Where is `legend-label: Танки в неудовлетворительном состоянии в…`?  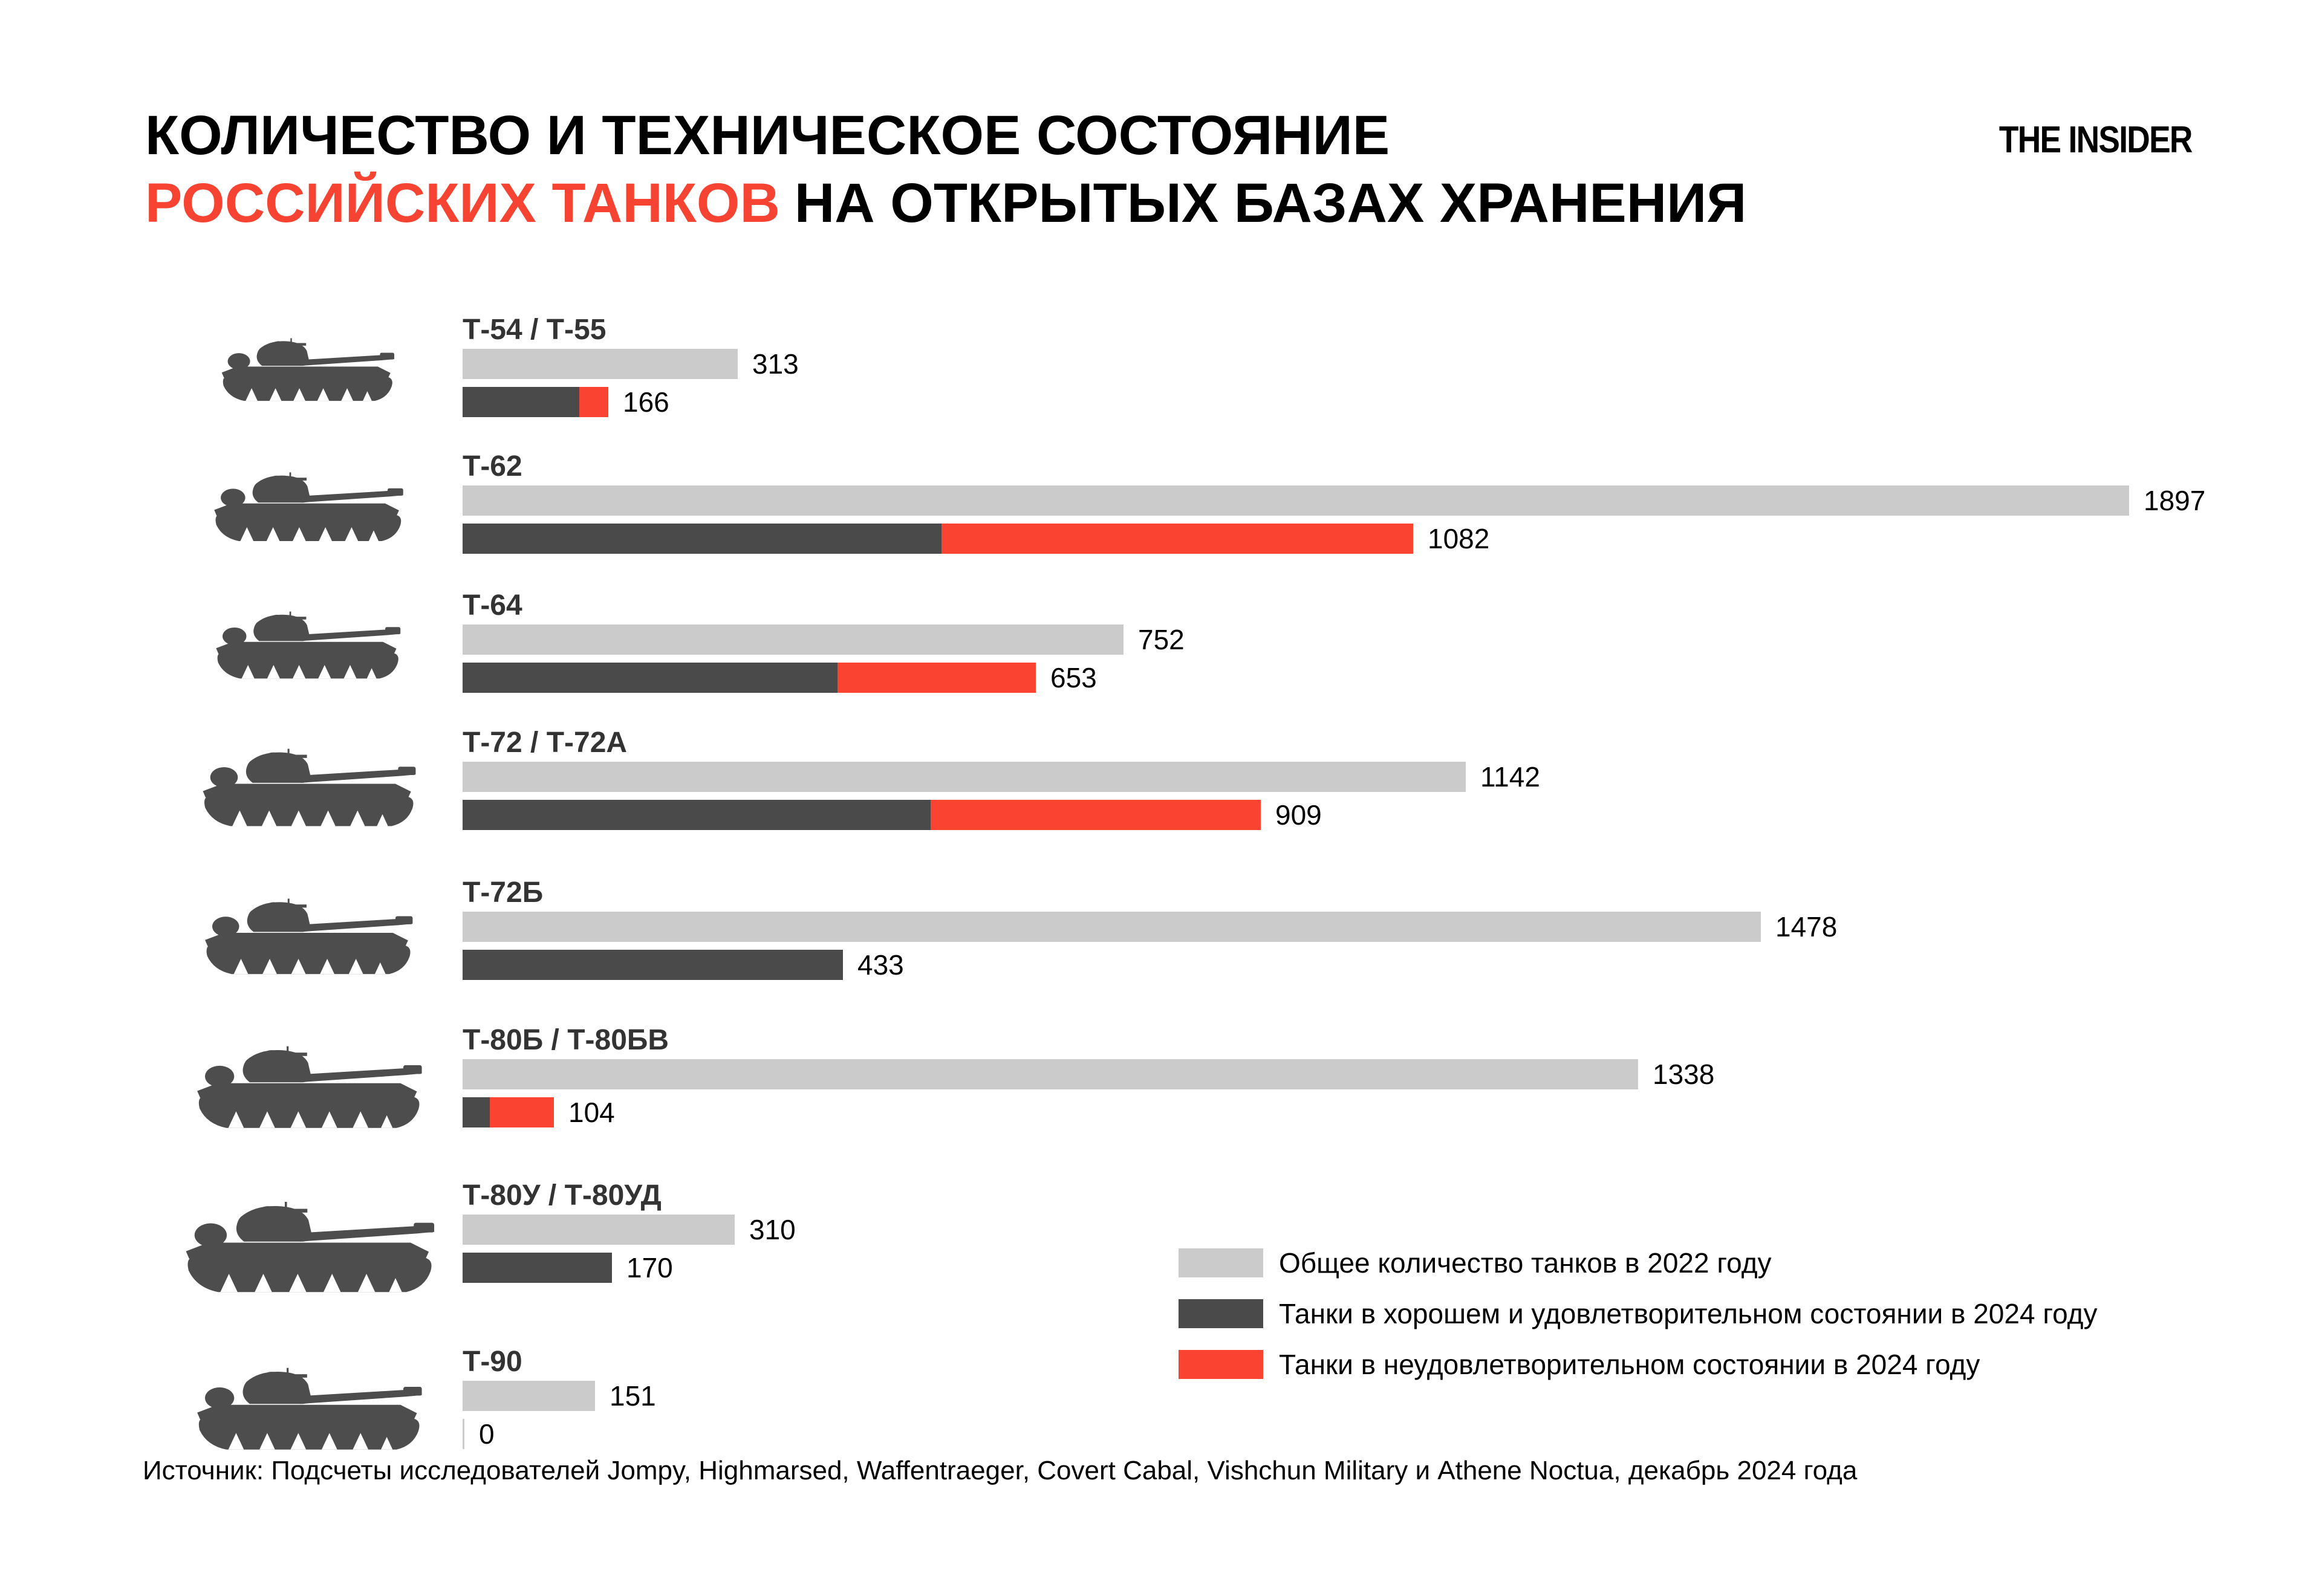
legend-label: Танки в неудовлетворительном состоянии в… is located at coordinates (1629, 1364).